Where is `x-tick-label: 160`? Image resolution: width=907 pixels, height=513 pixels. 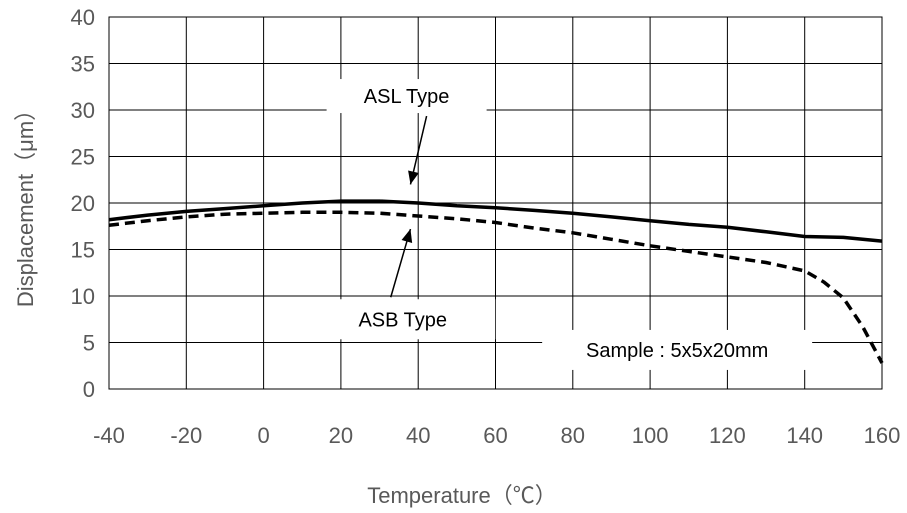 x-tick-label: 160 is located at coordinates (882, 435).